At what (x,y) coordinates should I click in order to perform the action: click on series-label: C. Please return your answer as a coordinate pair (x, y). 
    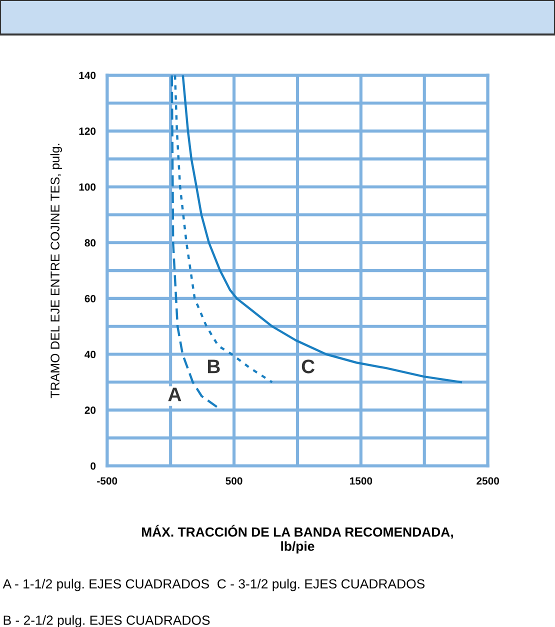
    Looking at the image, I should click on (308, 367).